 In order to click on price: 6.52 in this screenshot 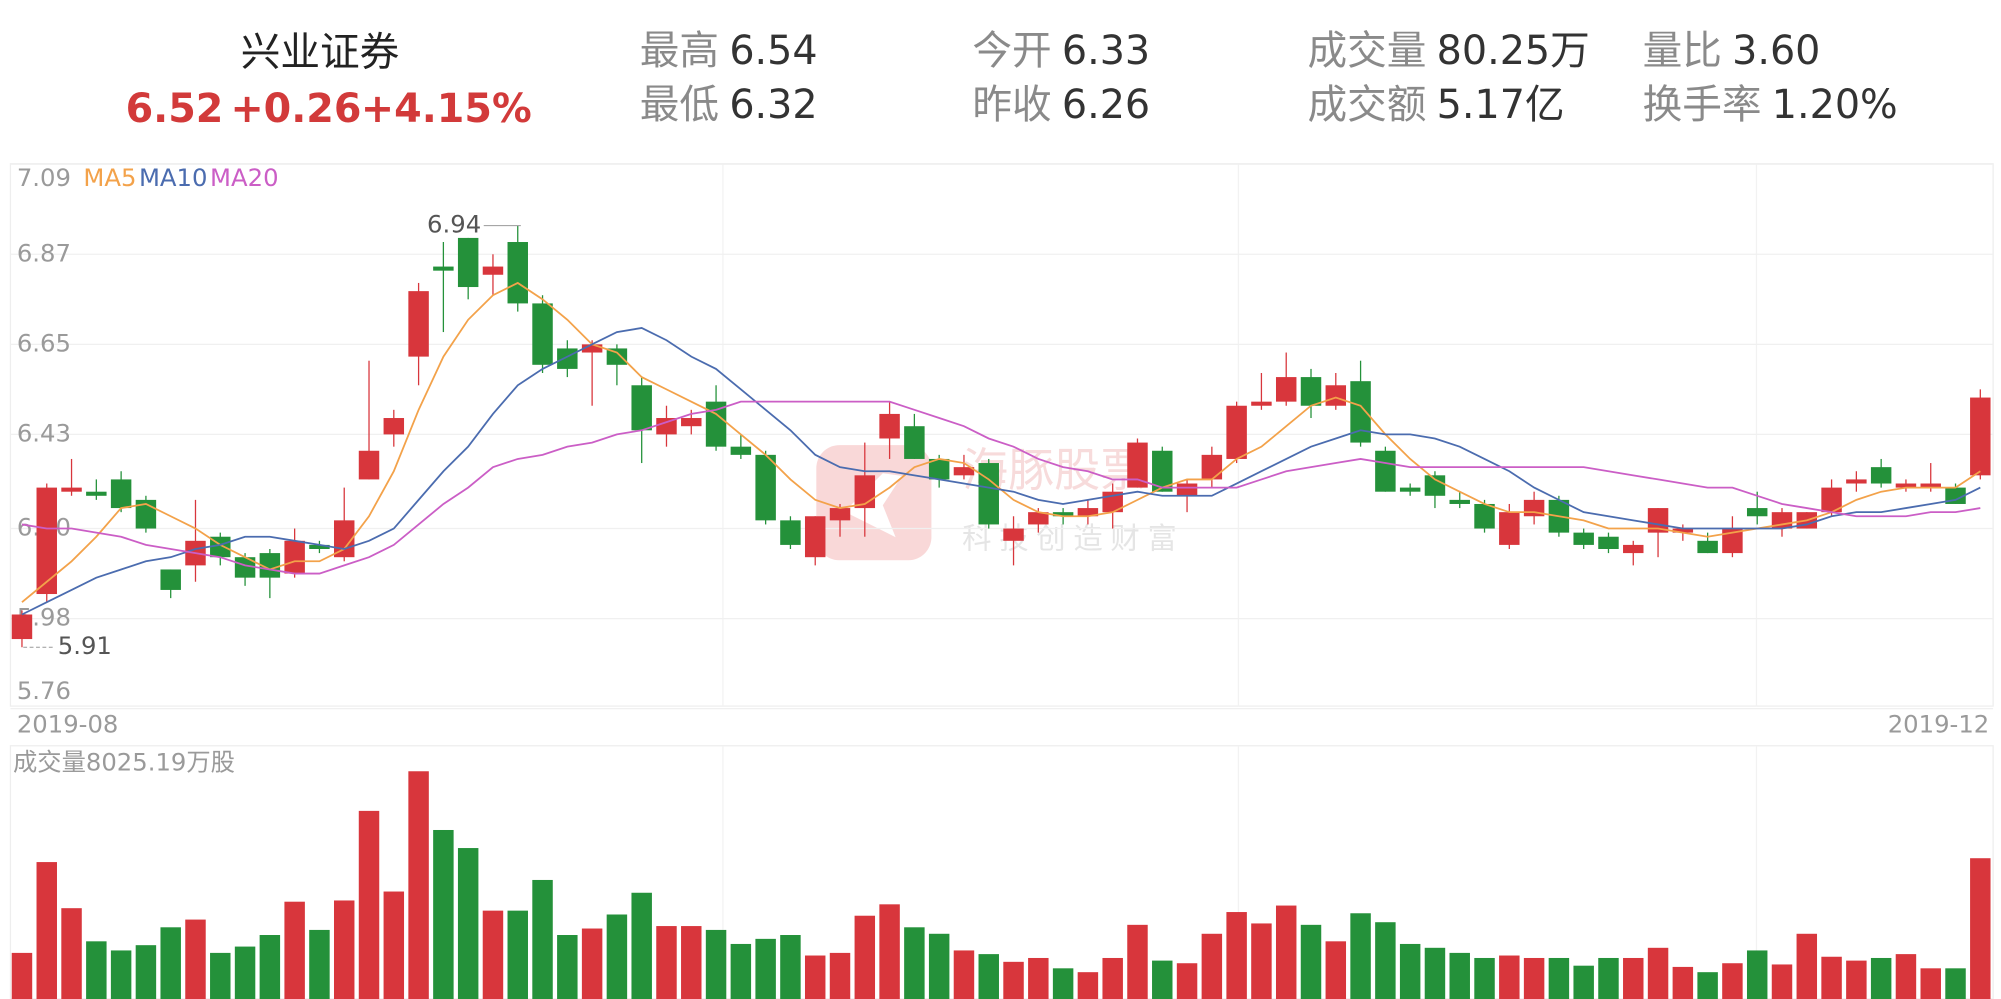, I will do `click(175, 109)`.